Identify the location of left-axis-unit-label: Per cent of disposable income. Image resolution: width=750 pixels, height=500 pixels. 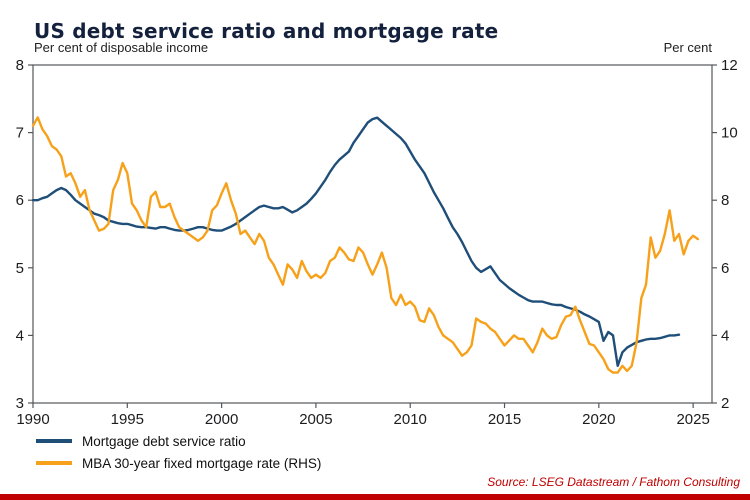
(121, 47).